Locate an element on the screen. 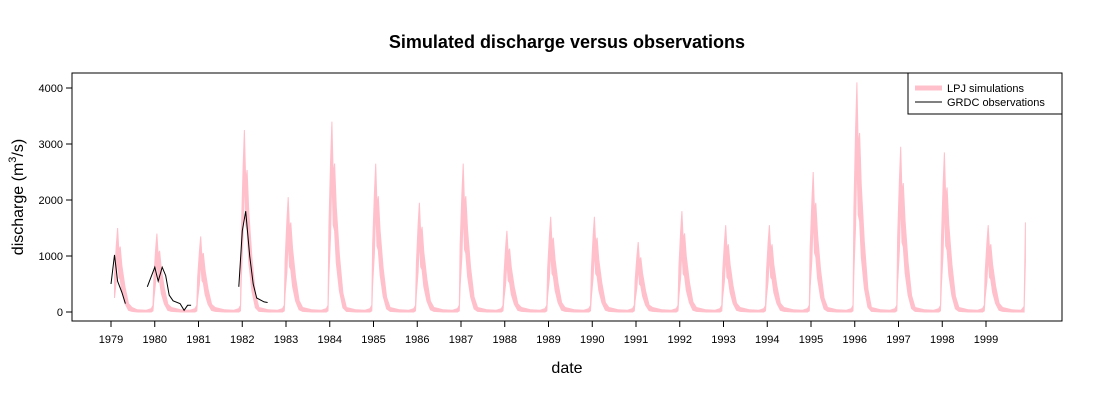  x-tick-label: 1979 is located at coordinates (111, 340).